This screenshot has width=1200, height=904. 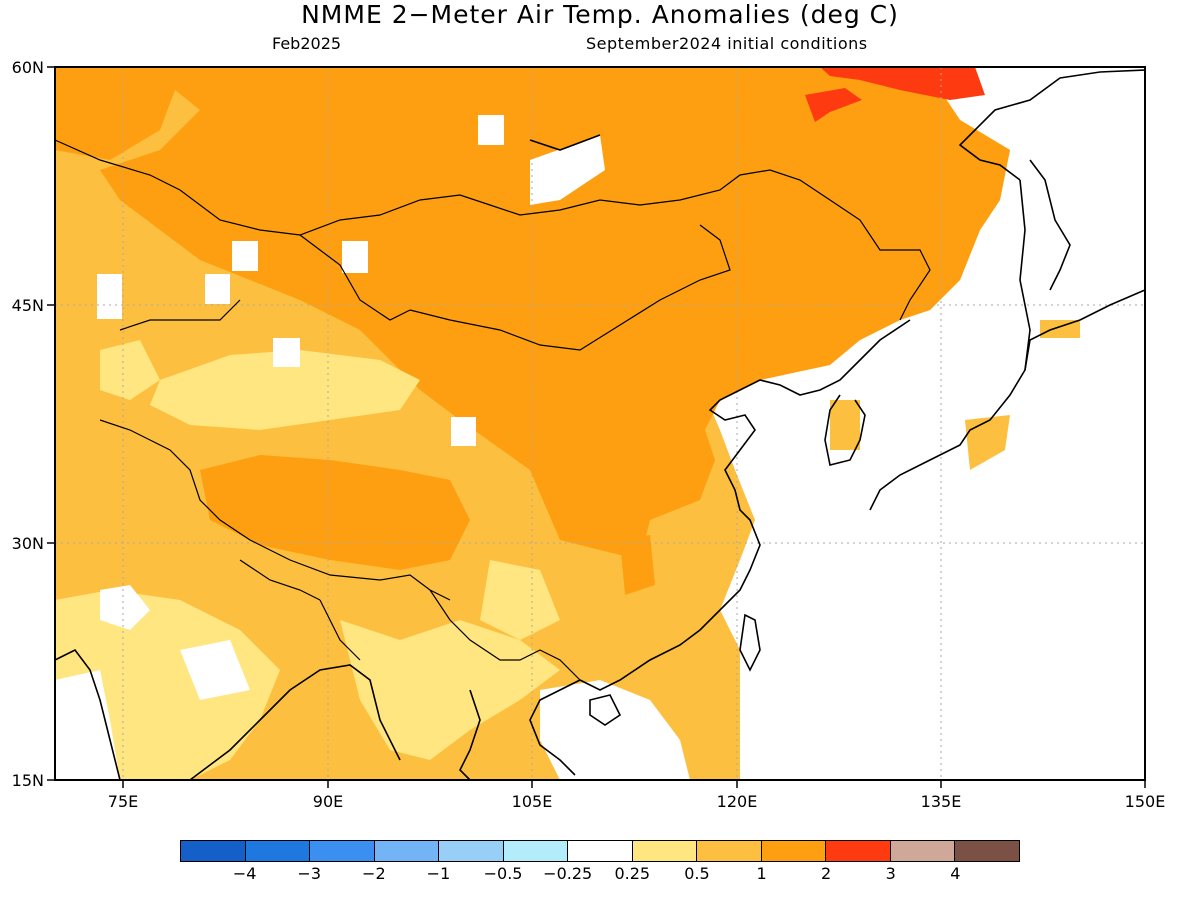 I want to click on legend-tick-label: −1, so click(x=438, y=873).